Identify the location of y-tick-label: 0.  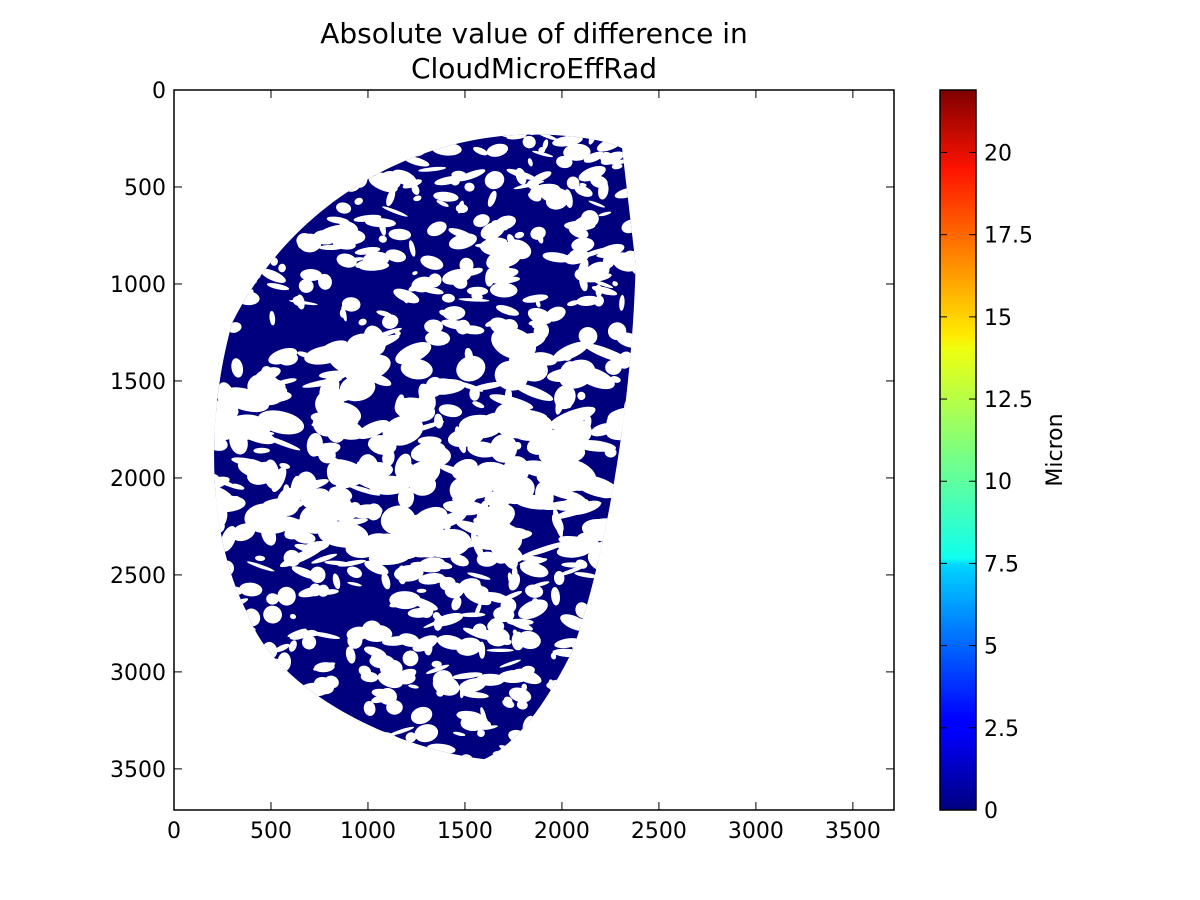
(159, 91).